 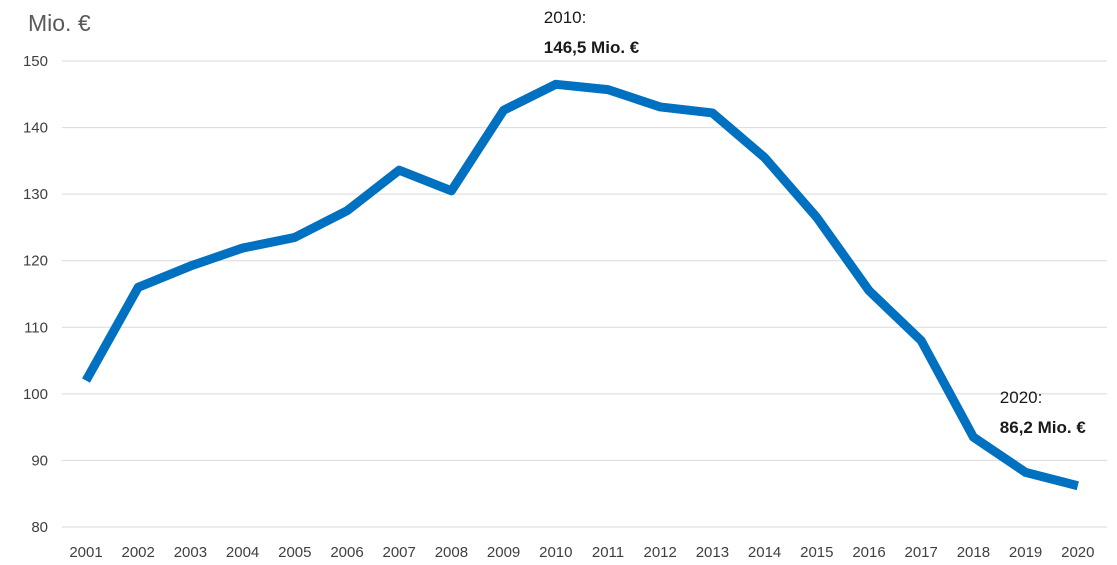 I want to click on y-axis-unit-label: Mio. €, so click(x=59, y=23).